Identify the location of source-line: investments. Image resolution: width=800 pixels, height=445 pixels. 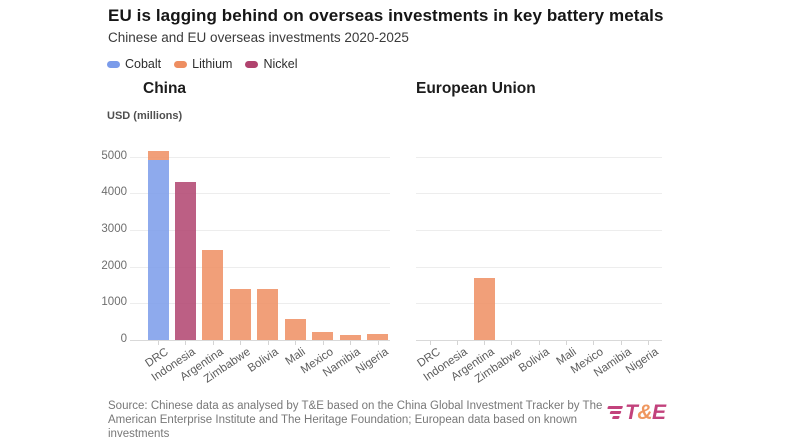
(139, 434).